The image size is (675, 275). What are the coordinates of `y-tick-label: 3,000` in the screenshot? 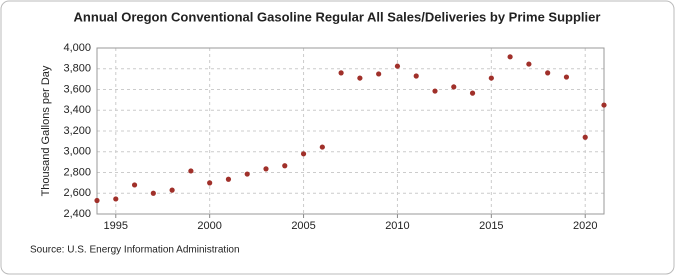 It's located at (77, 152).